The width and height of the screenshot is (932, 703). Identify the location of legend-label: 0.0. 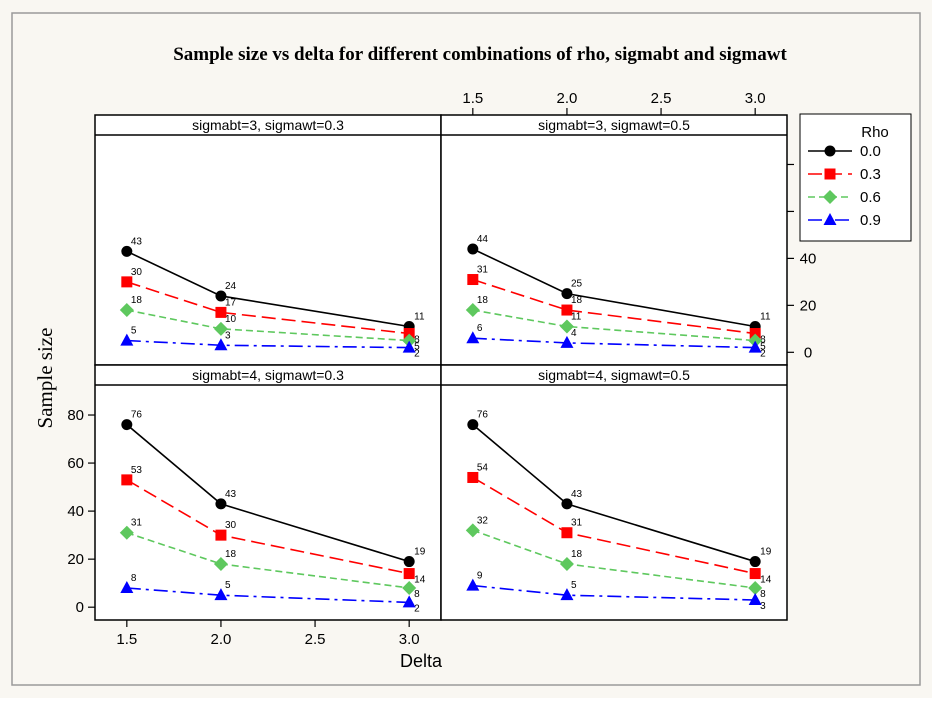
(870, 151).